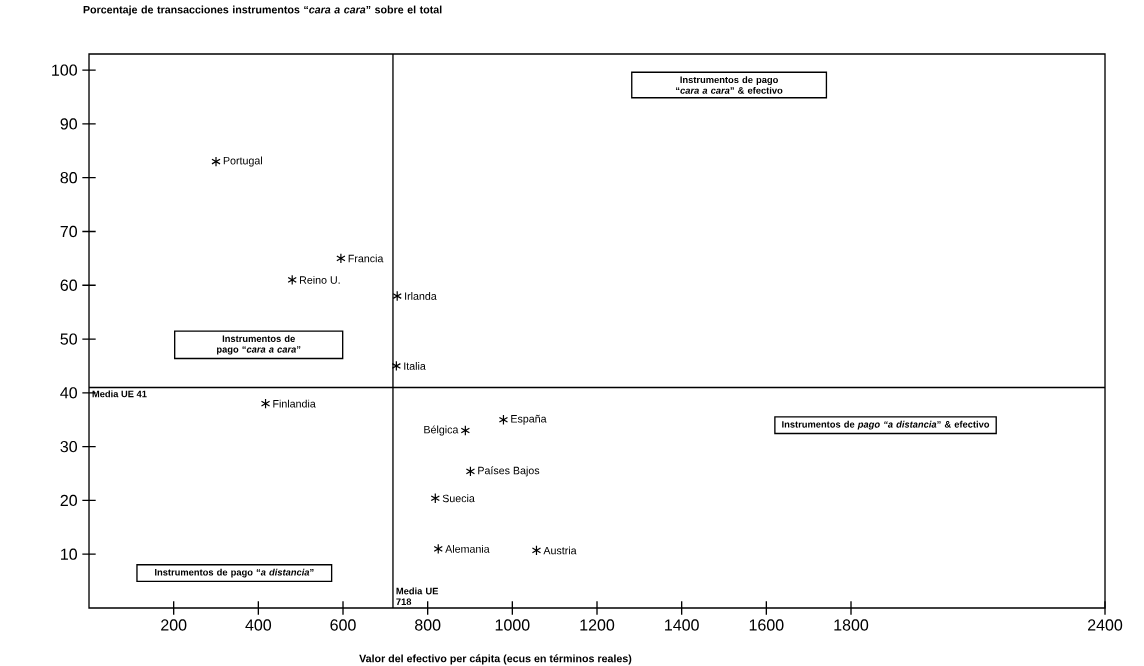 This screenshot has height=666, width=1144. What do you see at coordinates (441, 430) in the screenshot?
I see `annotation: Bélgica` at bounding box center [441, 430].